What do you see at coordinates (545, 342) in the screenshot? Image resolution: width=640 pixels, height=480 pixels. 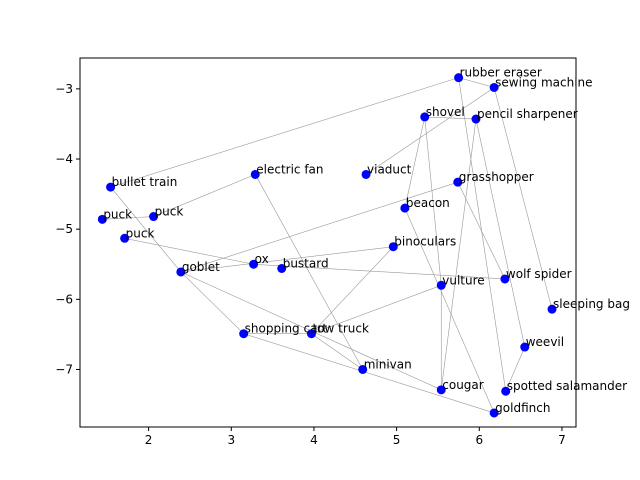 I see `point-label: weevil` at bounding box center [545, 342].